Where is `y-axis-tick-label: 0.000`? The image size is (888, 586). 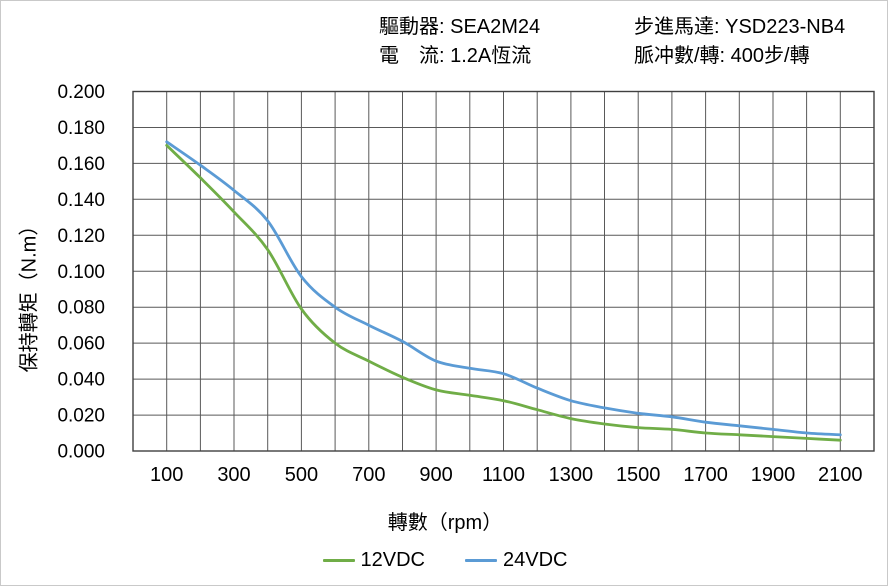 y-axis-tick-label: 0.000 is located at coordinates (81, 452).